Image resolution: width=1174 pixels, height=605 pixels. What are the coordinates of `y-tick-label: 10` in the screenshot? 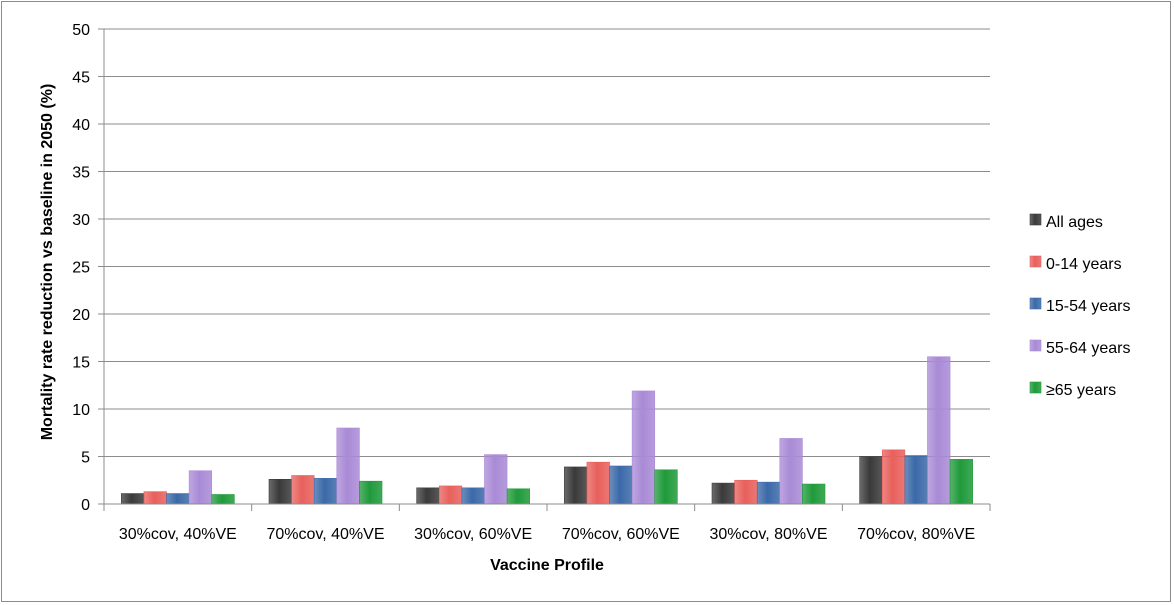 It's located at (81, 410).